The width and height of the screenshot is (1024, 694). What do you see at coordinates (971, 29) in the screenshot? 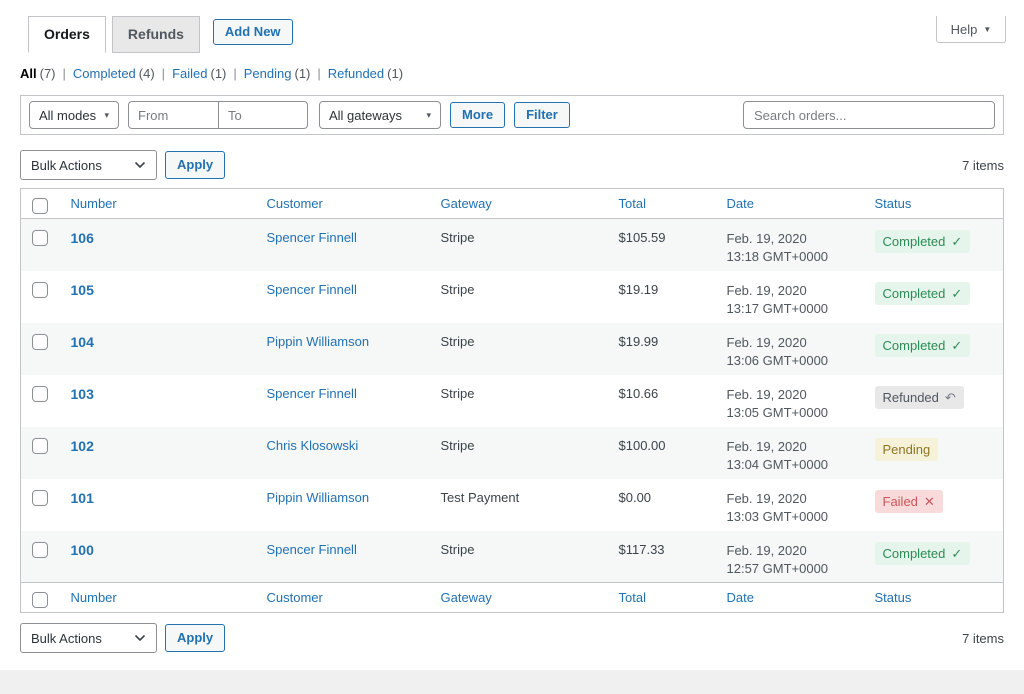
I see `help-dropdown: Help ▼` at bounding box center [971, 29].